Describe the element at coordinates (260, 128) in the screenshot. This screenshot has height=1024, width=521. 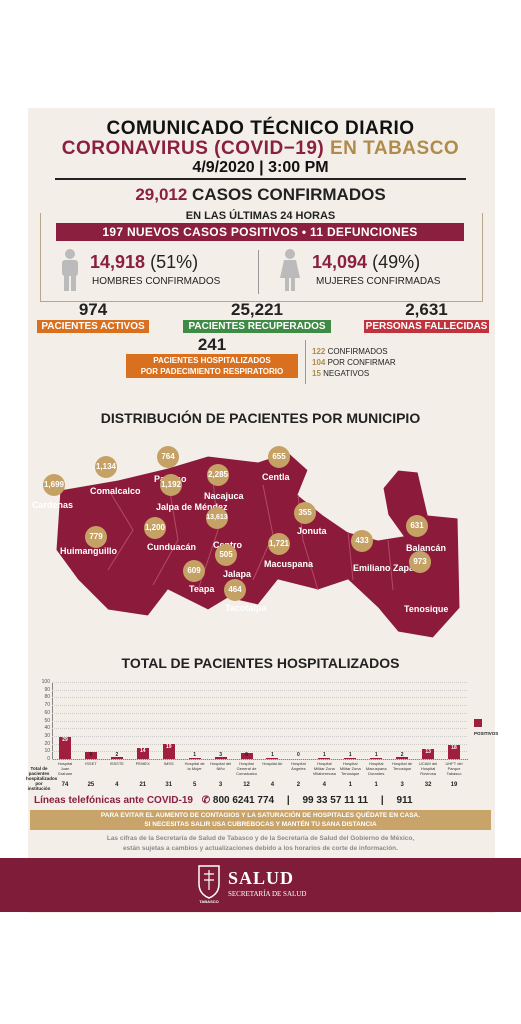
I see `page-title: COMUNICADO TÉCNICO DIARIO` at that location.